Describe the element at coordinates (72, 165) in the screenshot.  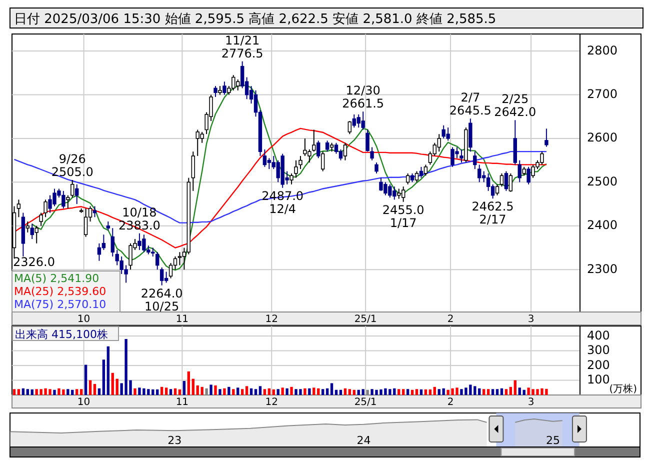
I see `annotation: 9/26 2505.0` at that location.